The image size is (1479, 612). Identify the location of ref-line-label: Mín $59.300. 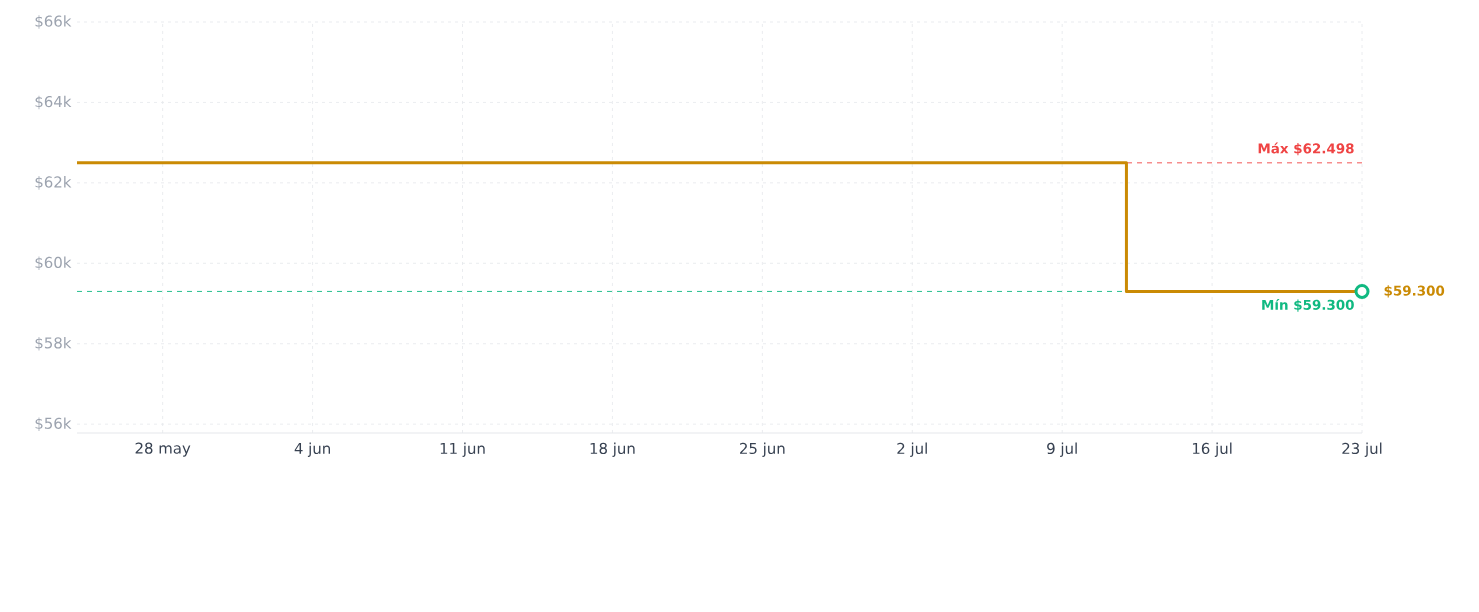
(1308, 305).